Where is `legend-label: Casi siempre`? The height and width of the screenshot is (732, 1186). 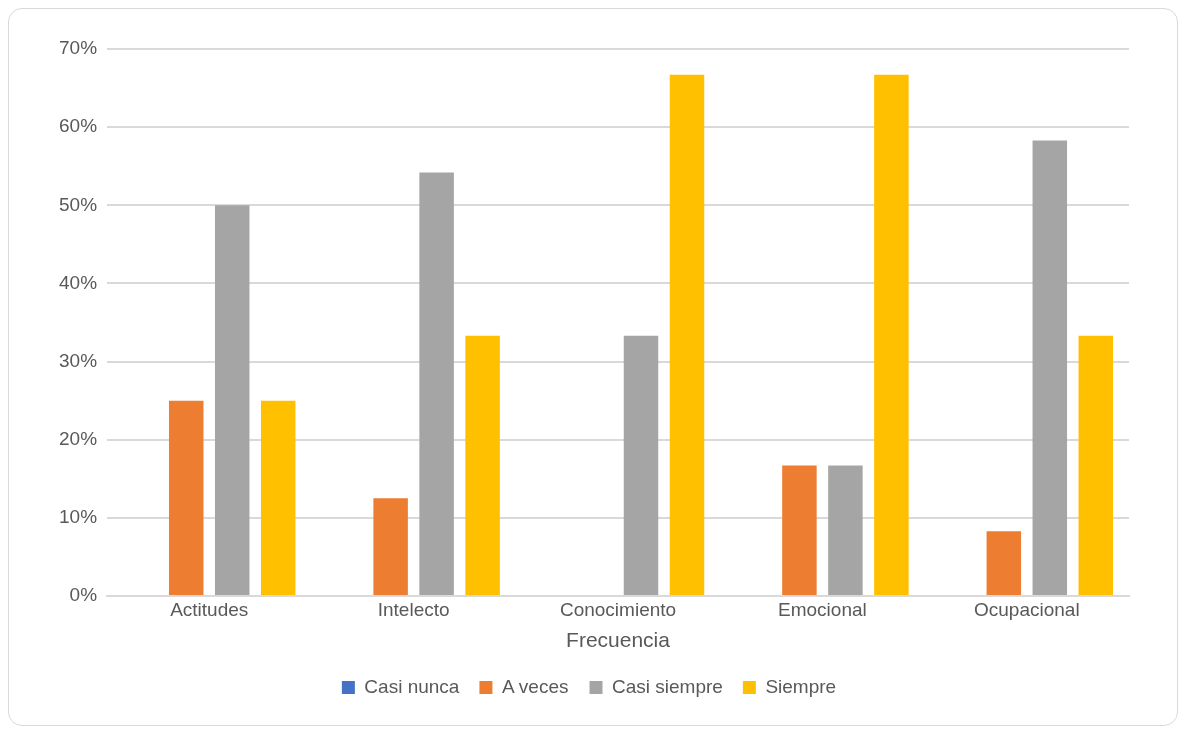 legend-label: Casi siempre is located at coordinates (667, 686).